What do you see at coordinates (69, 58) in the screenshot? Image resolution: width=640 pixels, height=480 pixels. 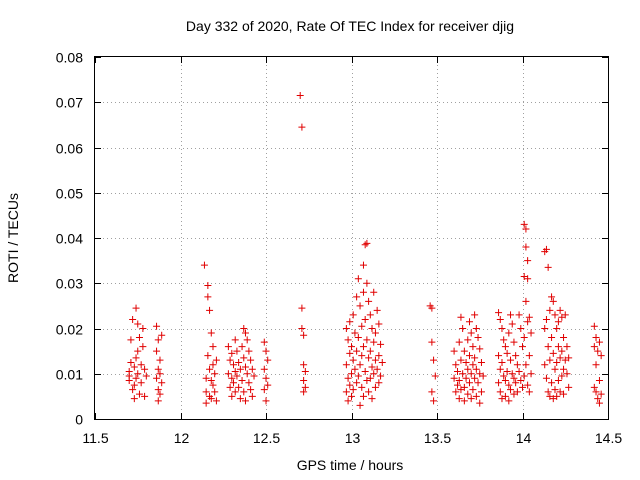 I see `y-tick-label: 0.08` at bounding box center [69, 58].